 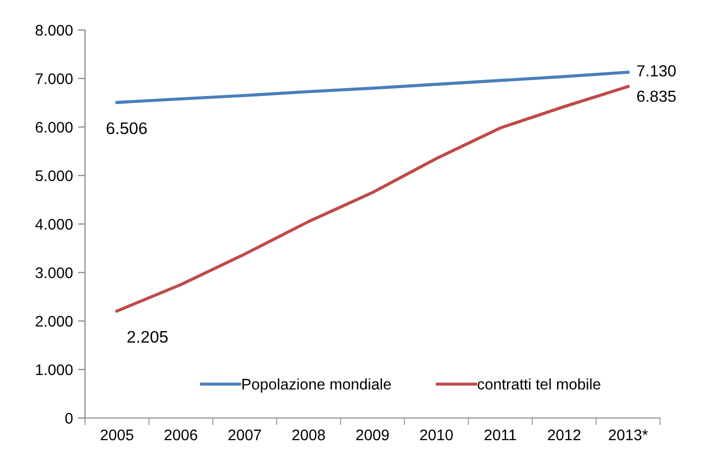 What do you see at coordinates (117, 435) in the screenshot?
I see `x-tick-label: 2005` at bounding box center [117, 435].